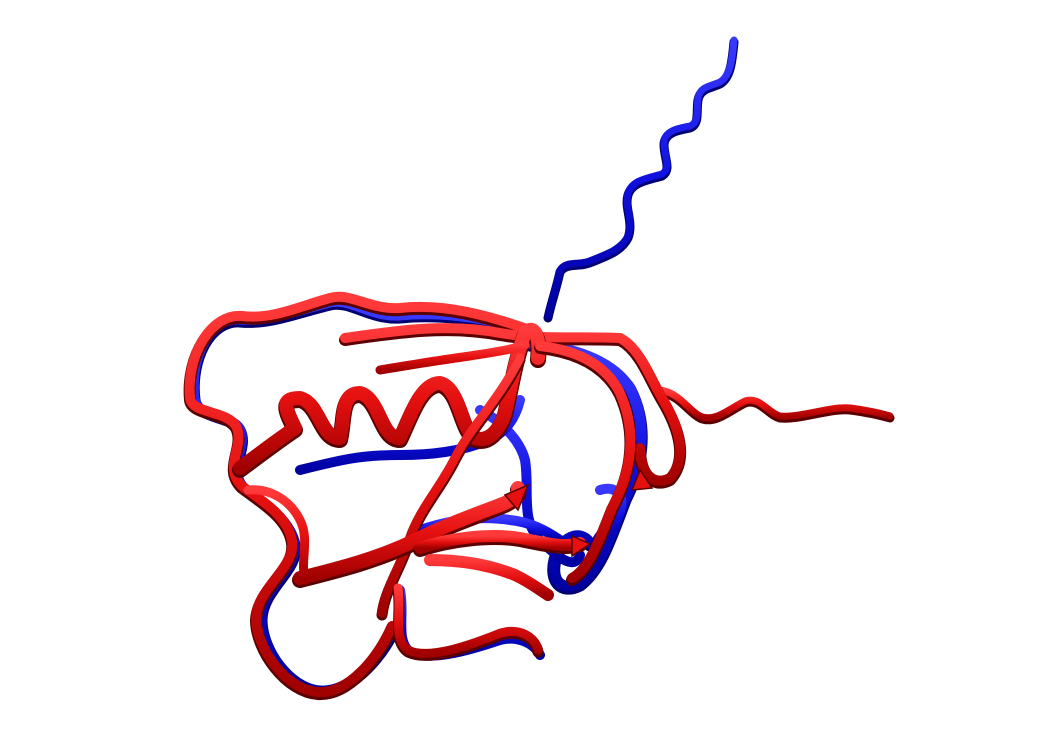  Describe the element at coordinates (276, 535) in the screenshot. I see `red-left-inner` at that location.